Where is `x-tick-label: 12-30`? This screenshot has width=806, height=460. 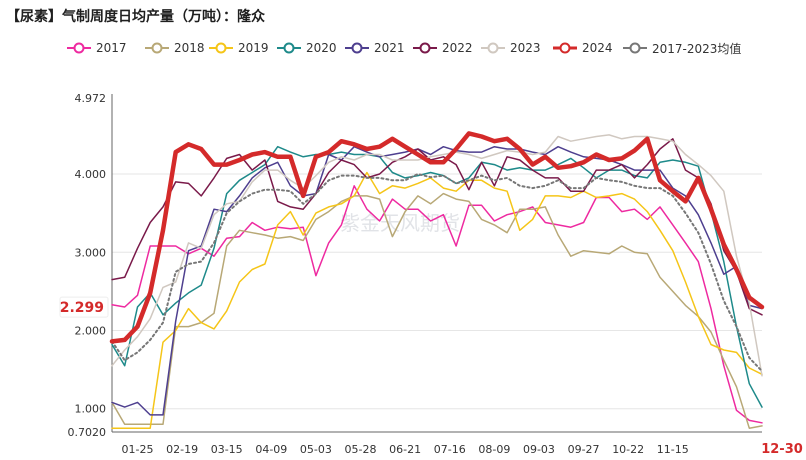
x-tick-label: 12-30 is located at coordinates (782, 449).